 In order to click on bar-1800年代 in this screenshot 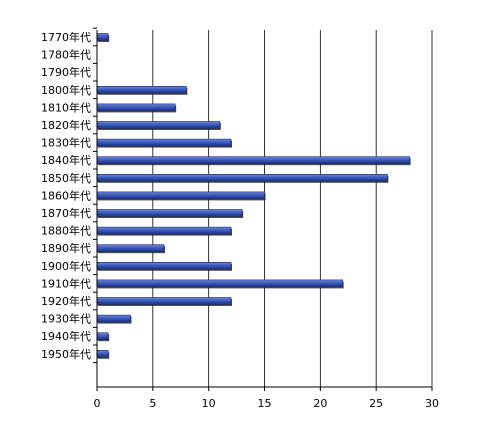, I will do `click(142, 90)`.